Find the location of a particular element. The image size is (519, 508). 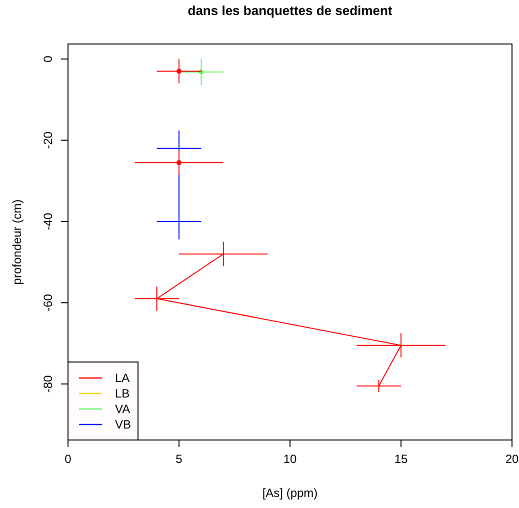

y-tick-label: -40 is located at coordinates (48, 221).